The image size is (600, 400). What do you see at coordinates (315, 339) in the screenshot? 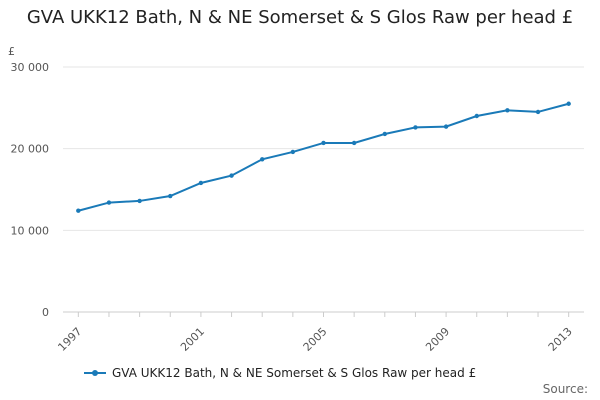
I see `x-tick-label: 2005` at bounding box center [315, 339].